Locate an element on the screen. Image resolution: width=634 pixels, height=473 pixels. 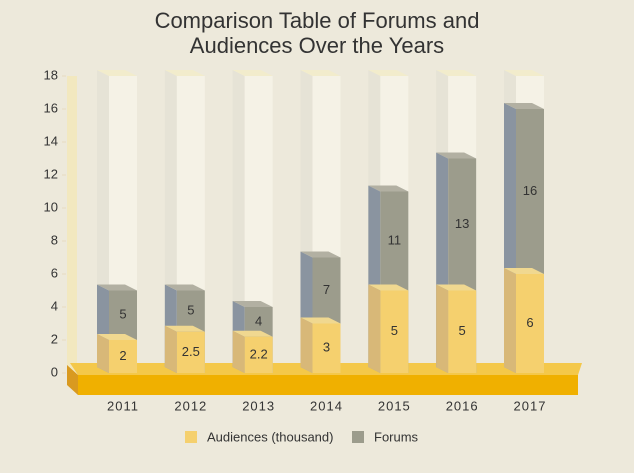
value-label: 7 is located at coordinates (326, 289).